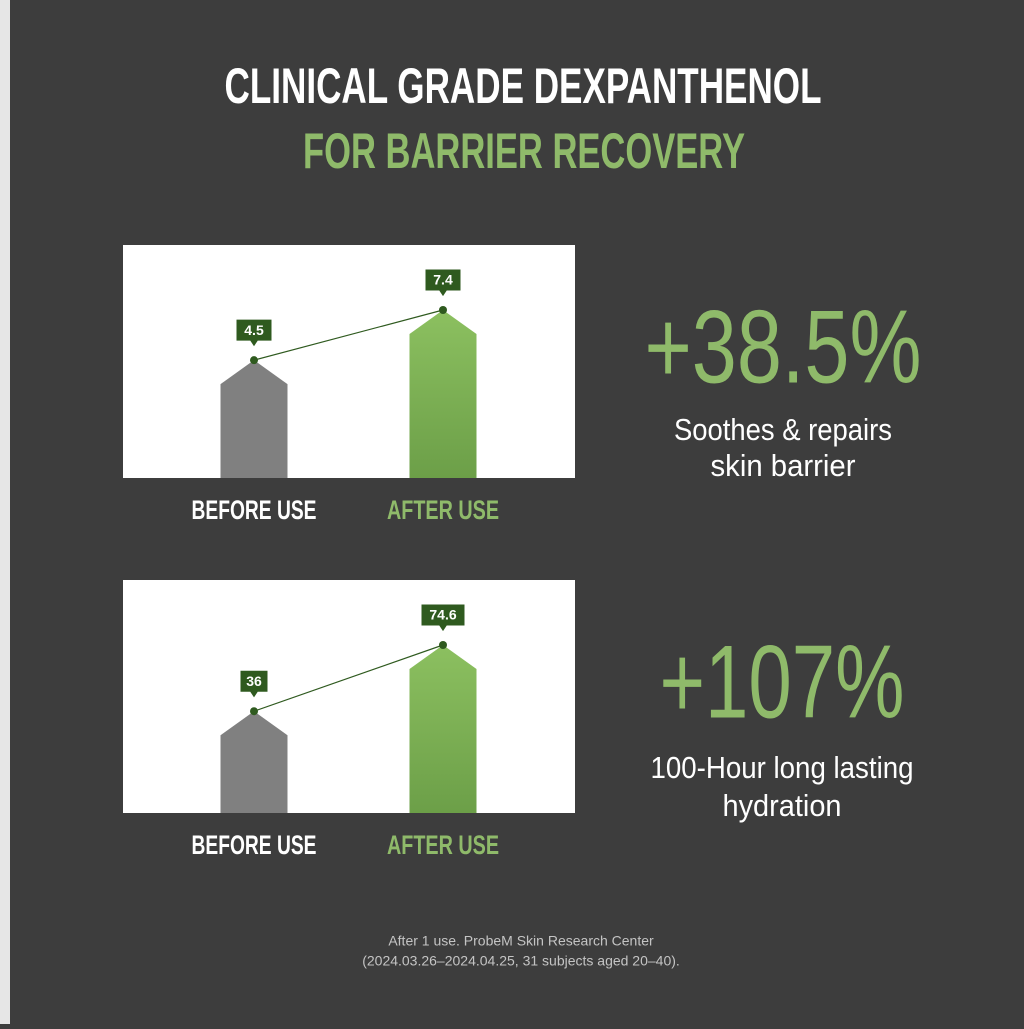 Image resolution: width=1024 pixels, height=1029 pixels. What do you see at coordinates (5, 512) in the screenshot?
I see `edge-strip` at bounding box center [5, 512].